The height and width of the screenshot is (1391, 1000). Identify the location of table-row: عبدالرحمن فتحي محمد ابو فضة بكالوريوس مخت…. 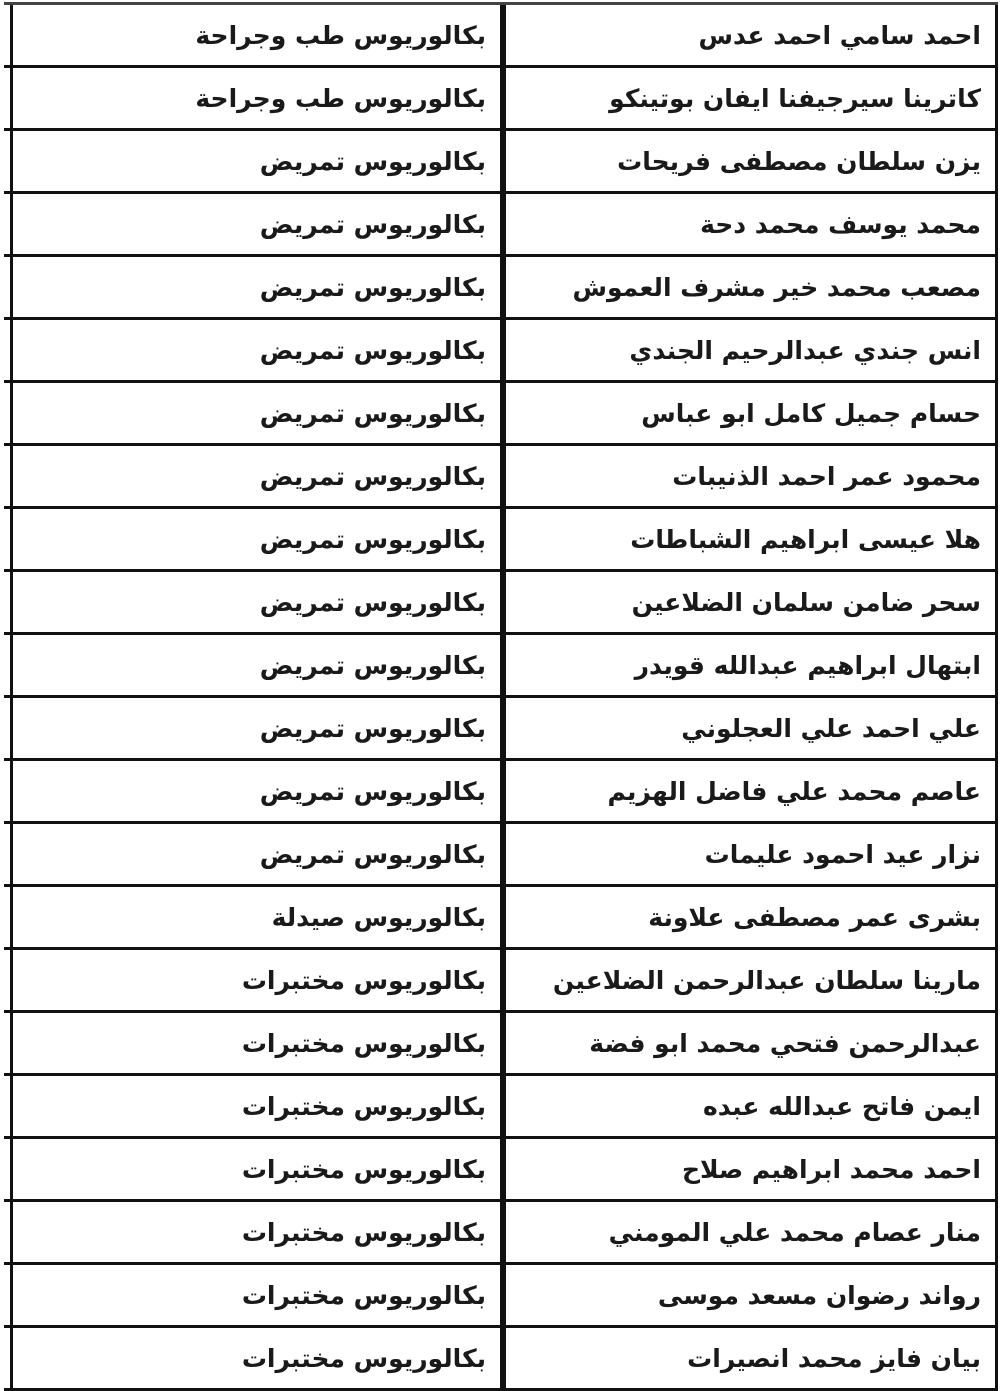
(501, 1044).